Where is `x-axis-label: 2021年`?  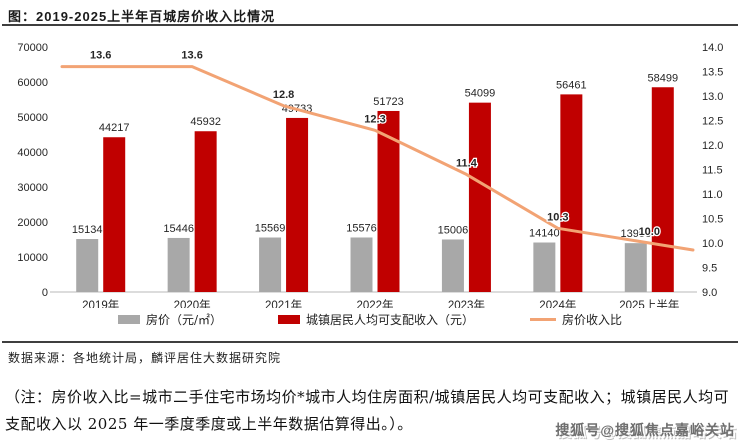
x-axis-label: 2021年 is located at coordinates (283, 303).